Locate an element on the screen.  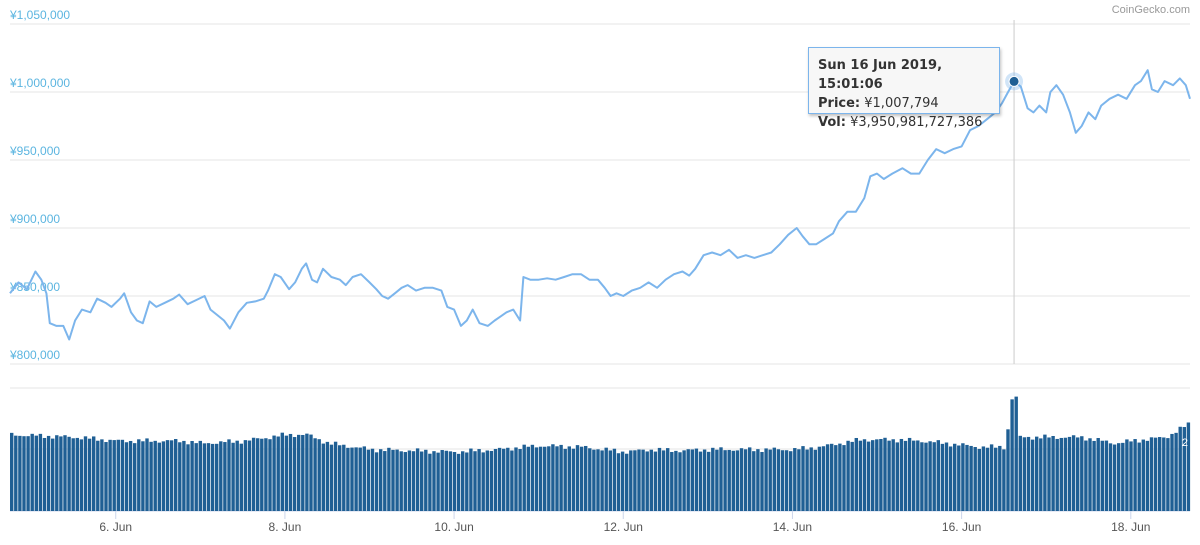
x-tick-label: 6. Jun is located at coordinates (115, 527).